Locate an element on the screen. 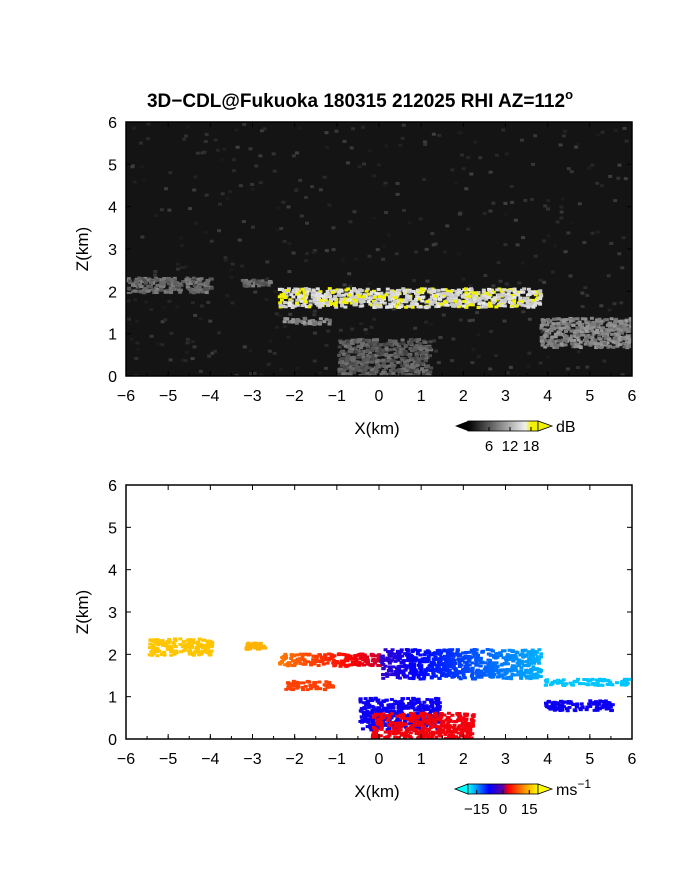  backscatter-xtick-label: 0 is located at coordinates (379, 396).